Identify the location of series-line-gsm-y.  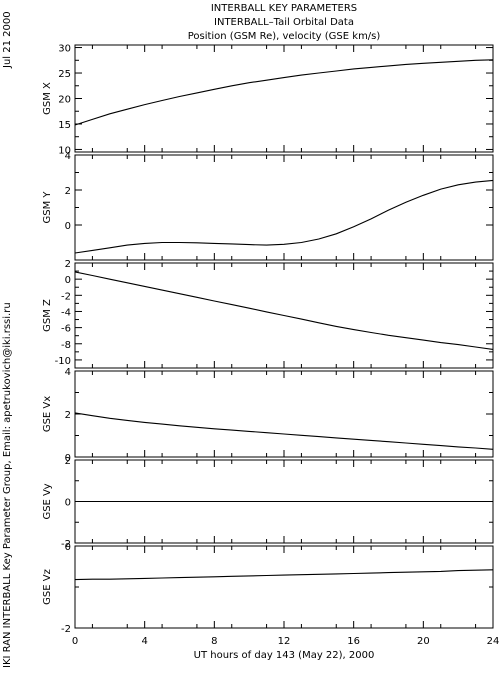
(284, 216).